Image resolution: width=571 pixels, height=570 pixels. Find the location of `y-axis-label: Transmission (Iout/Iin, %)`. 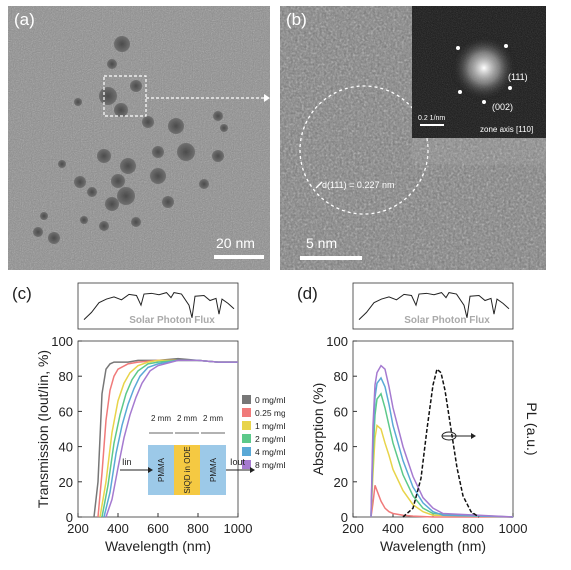

y-axis-label: Transmission (Iout/Iin, %) is located at coordinates (43, 429).